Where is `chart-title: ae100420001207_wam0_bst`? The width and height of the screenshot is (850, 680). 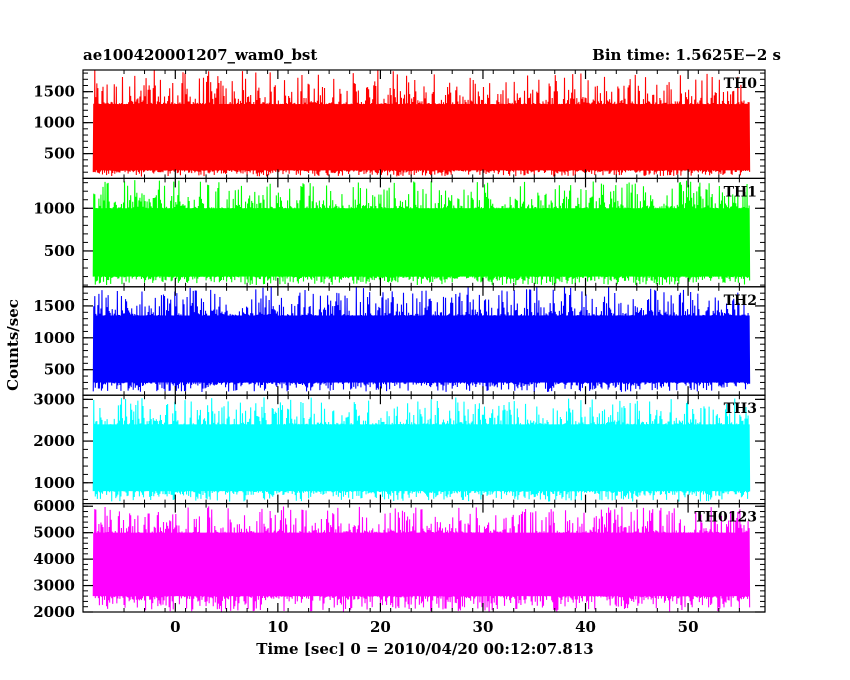 chart-title: ae100420001207_wam0_bst is located at coordinates (200, 55).